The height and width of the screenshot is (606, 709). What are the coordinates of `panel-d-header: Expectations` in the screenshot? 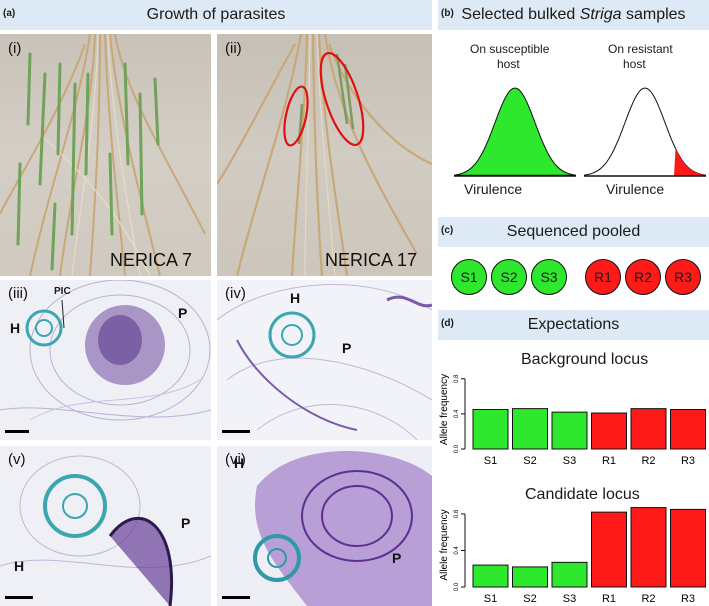 It's located at (573, 325).